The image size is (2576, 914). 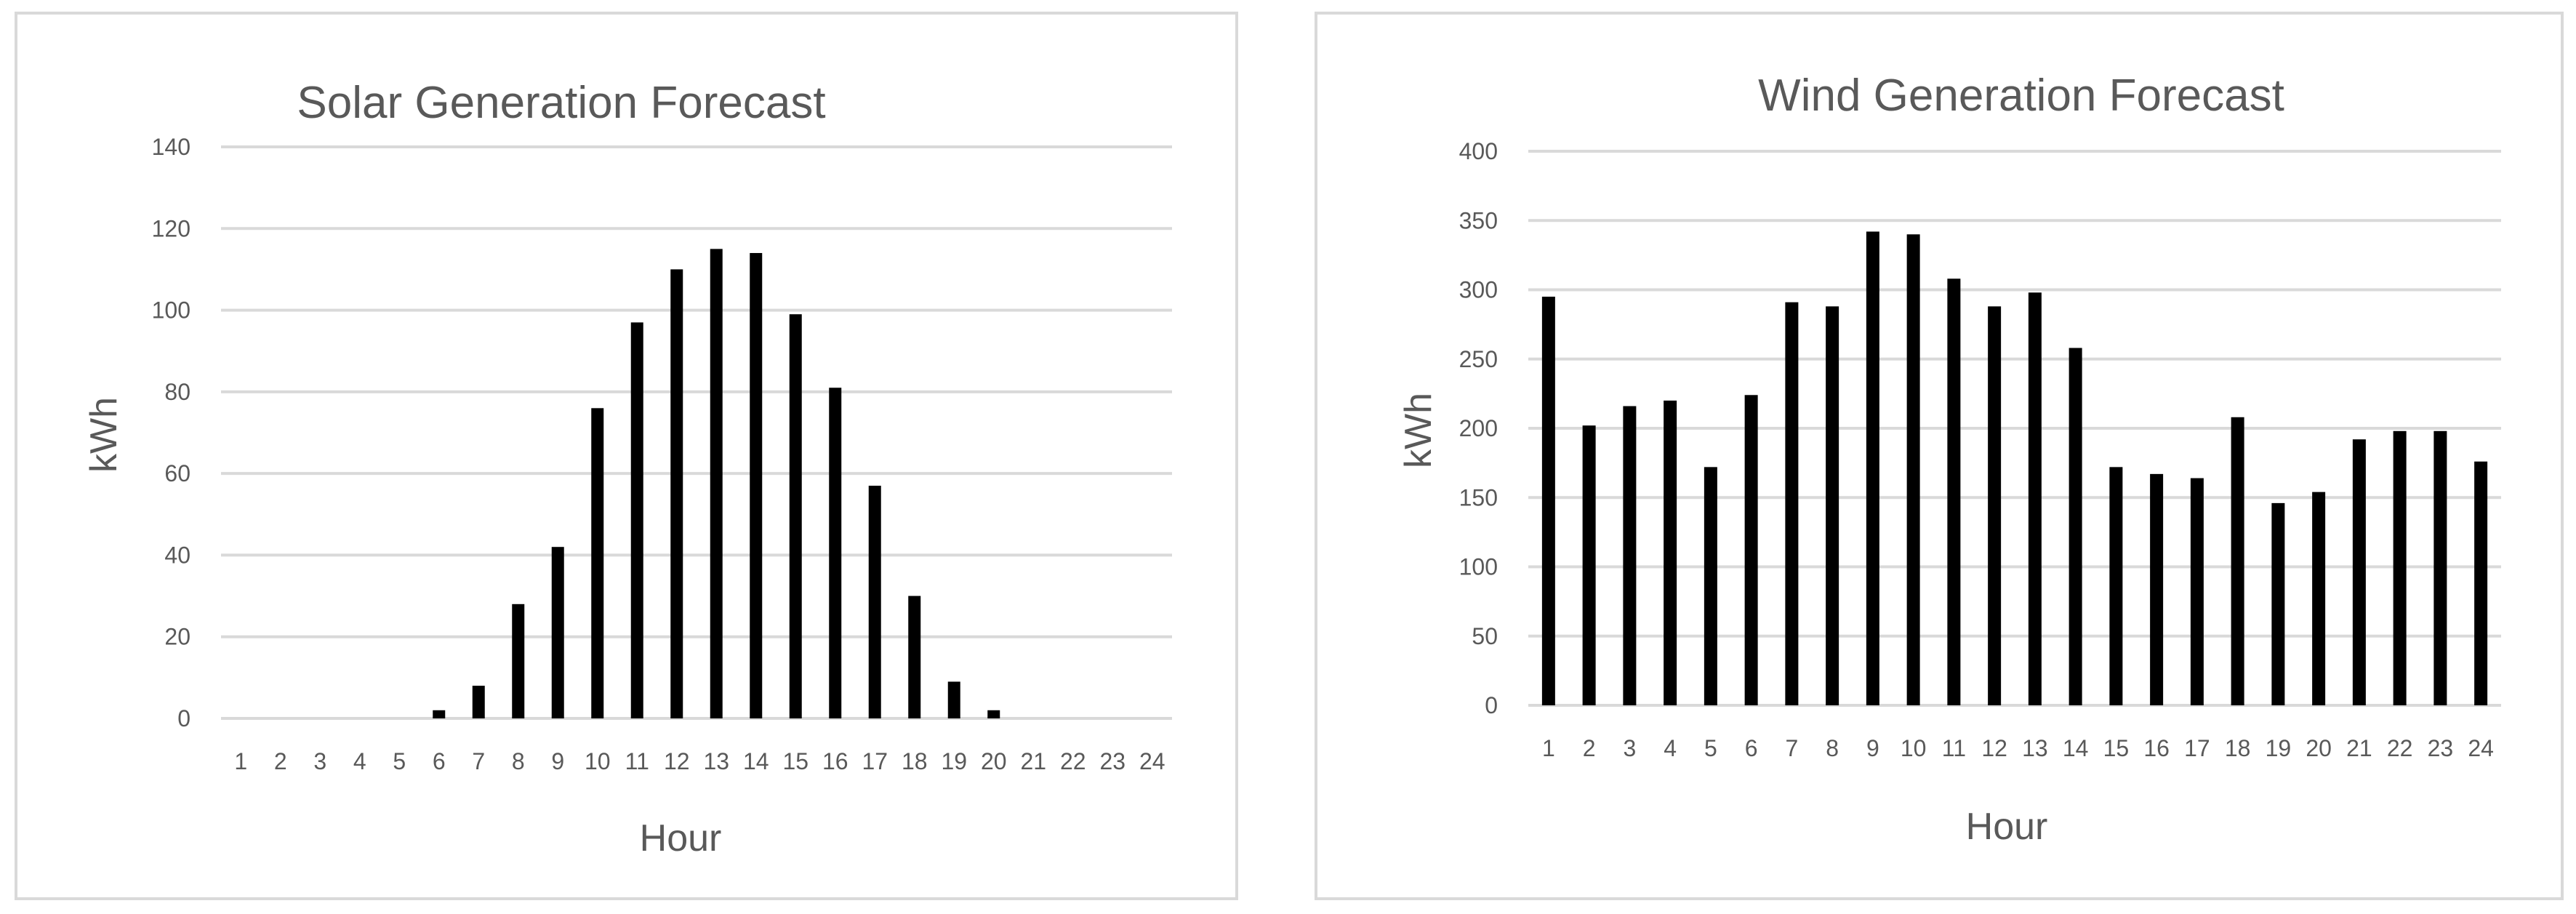 I want to click on y-tick-labels: 0 20 40 60 80 100 120 140, so click(x=171, y=433).